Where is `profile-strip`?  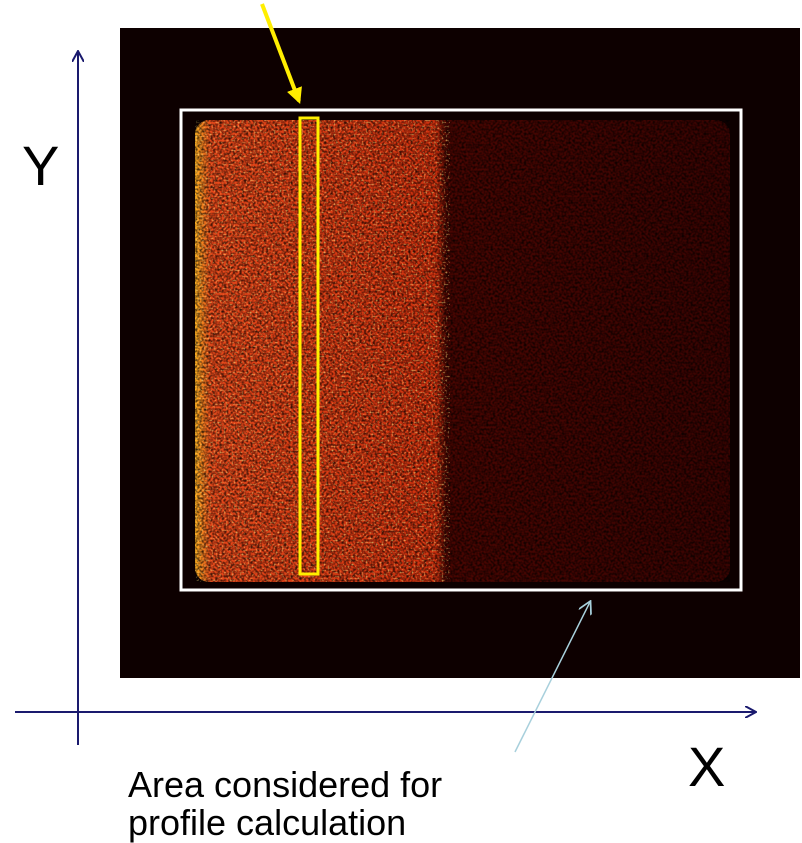
profile-strip is located at coordinates (309, 346).